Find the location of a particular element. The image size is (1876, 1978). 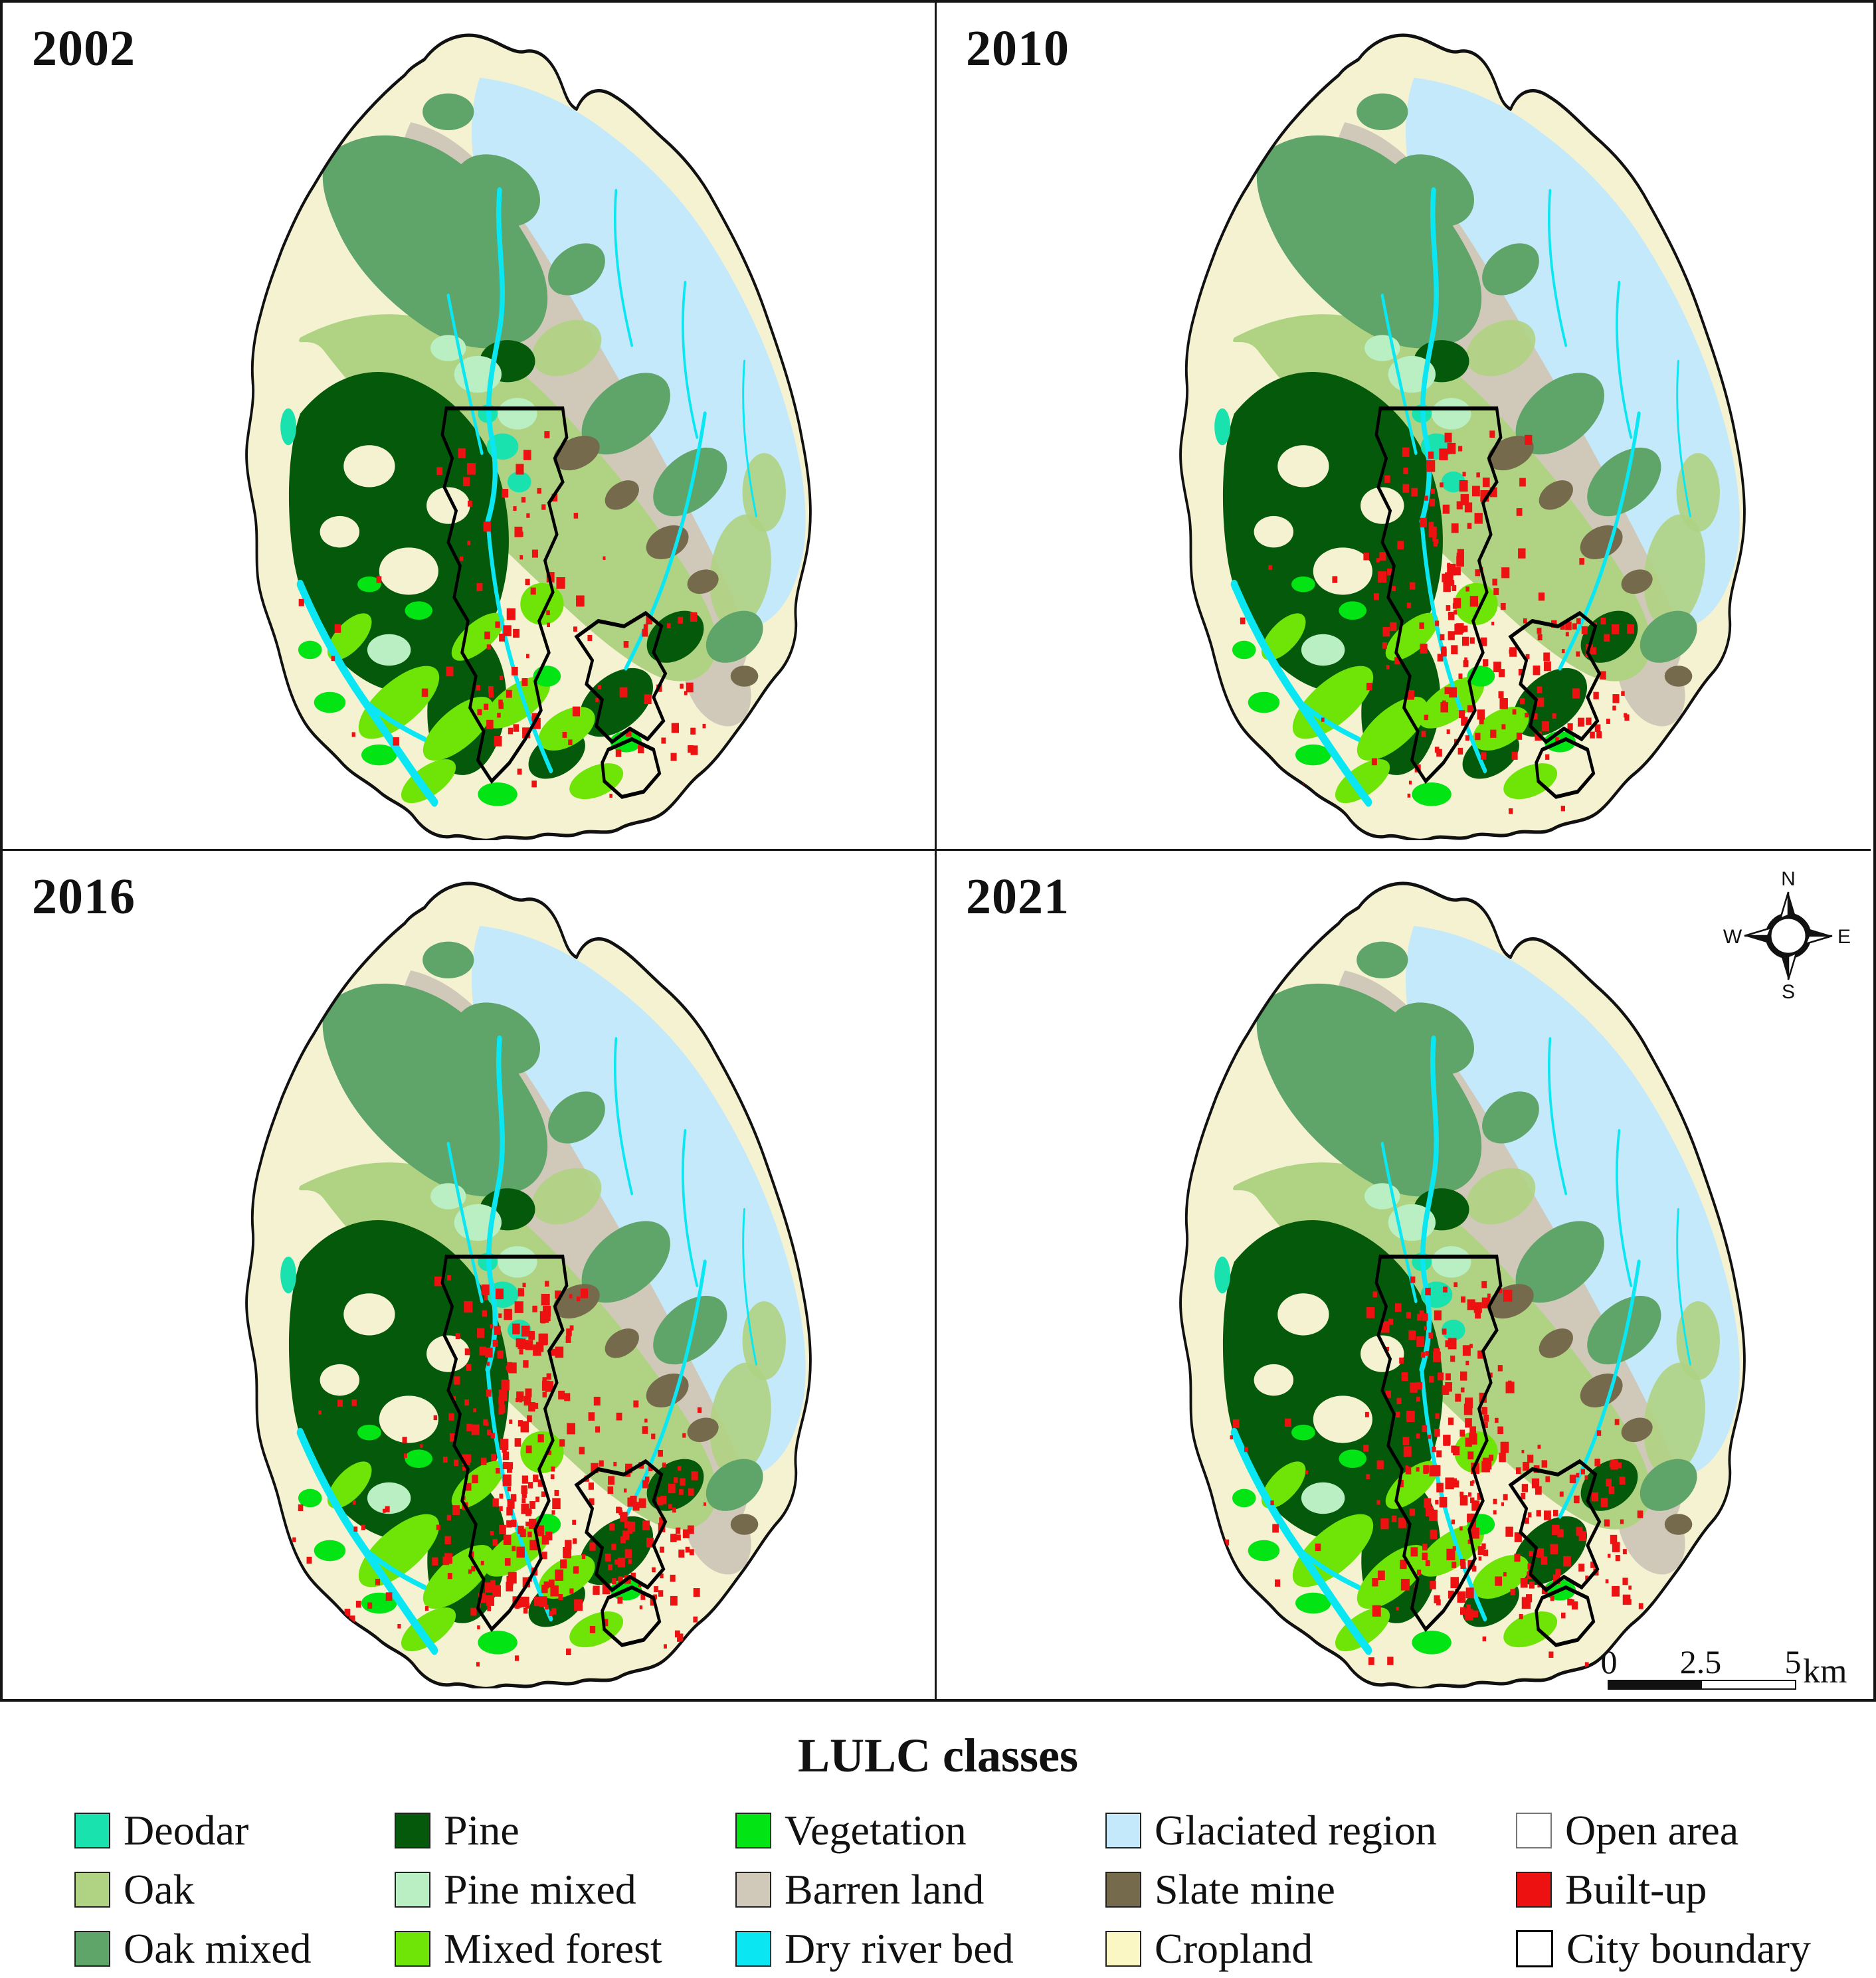

legend-item-open-area: Open area is located at coordinates (1682, 1830).